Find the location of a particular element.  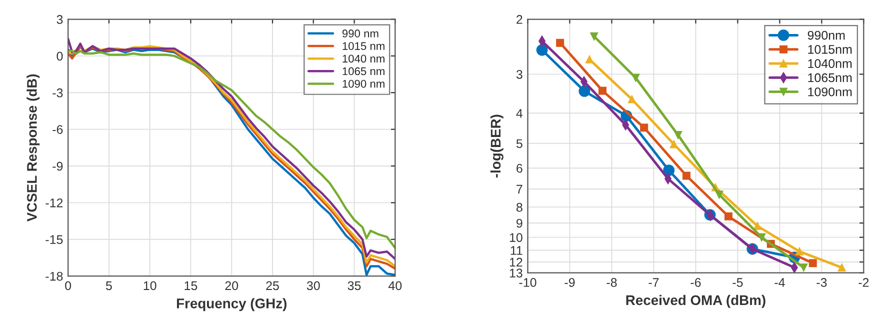

y-tick-label: 11 is located at coordinates (516, 250).